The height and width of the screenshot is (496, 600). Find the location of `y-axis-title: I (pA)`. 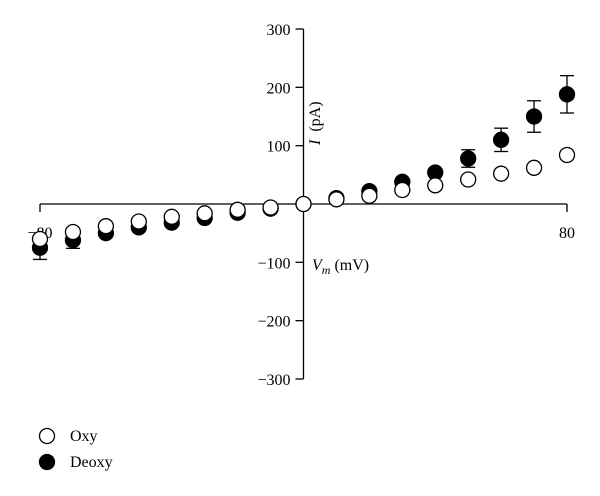

y-axis-title: I (pA) is located at coordinates (315, 123).